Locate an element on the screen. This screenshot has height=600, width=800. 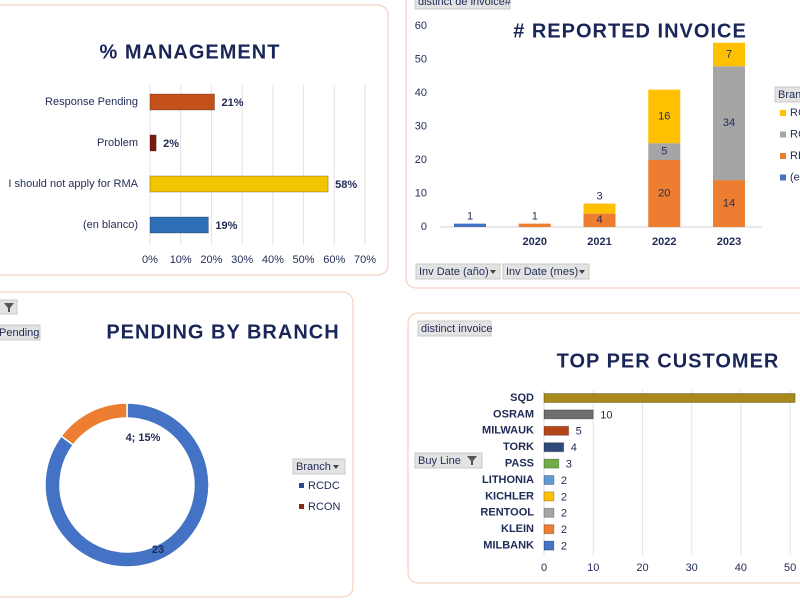
field-button-label: distinct de invoice# is located at coordinates (465, 4).